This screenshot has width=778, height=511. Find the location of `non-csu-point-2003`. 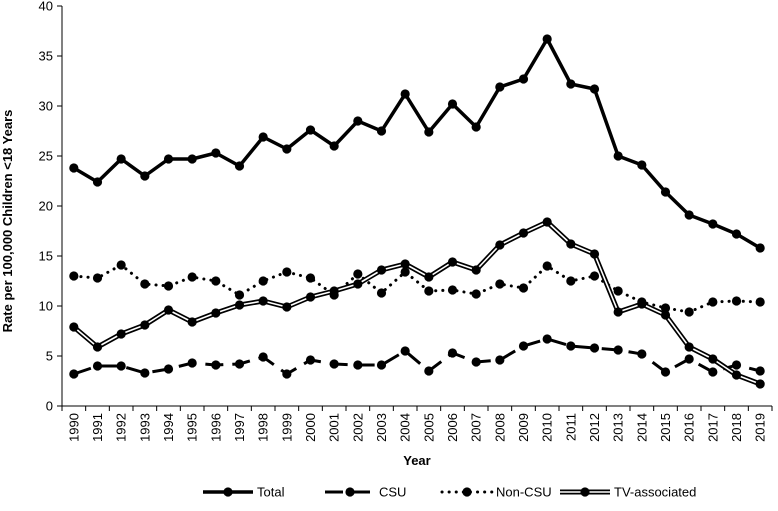

non-csu-point-2003 is located at coordinates (381, 293).